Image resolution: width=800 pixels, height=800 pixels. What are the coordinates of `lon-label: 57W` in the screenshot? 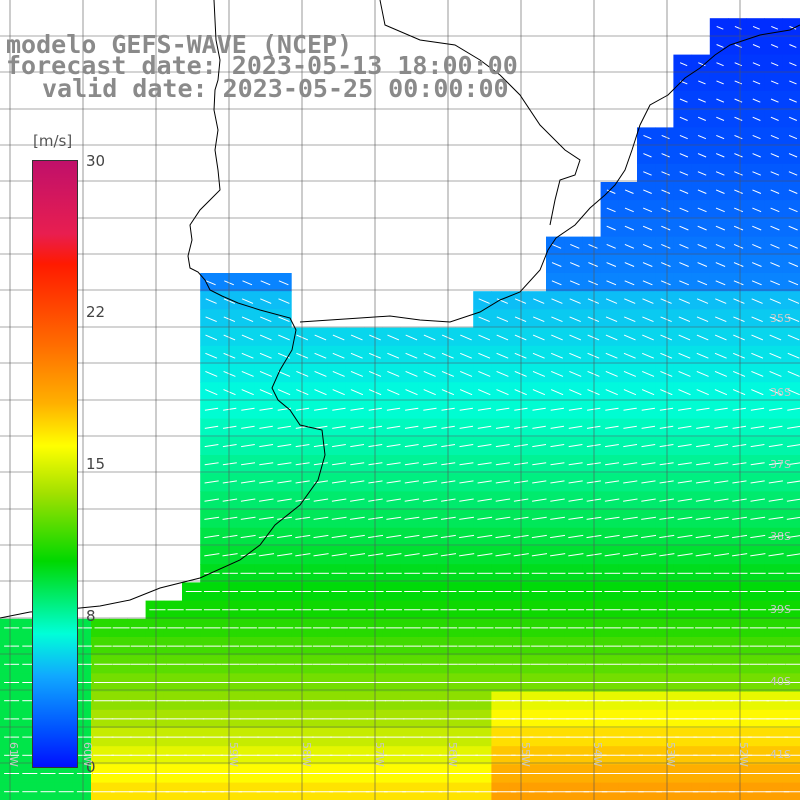 It's located at (379, 754).